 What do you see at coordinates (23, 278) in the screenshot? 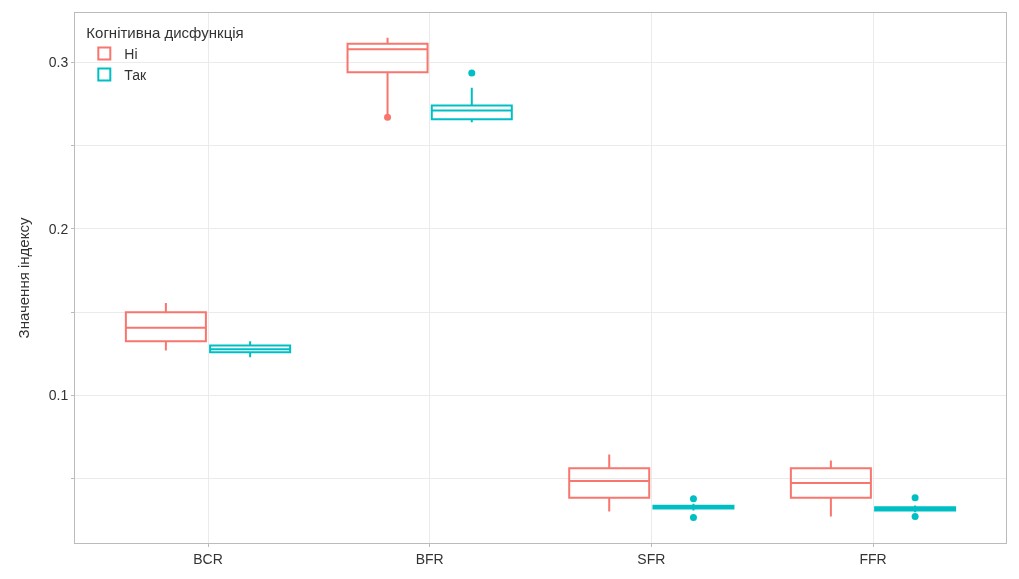
I see `y-axis-title: Значення індексу` at bounding box center [23, 278].